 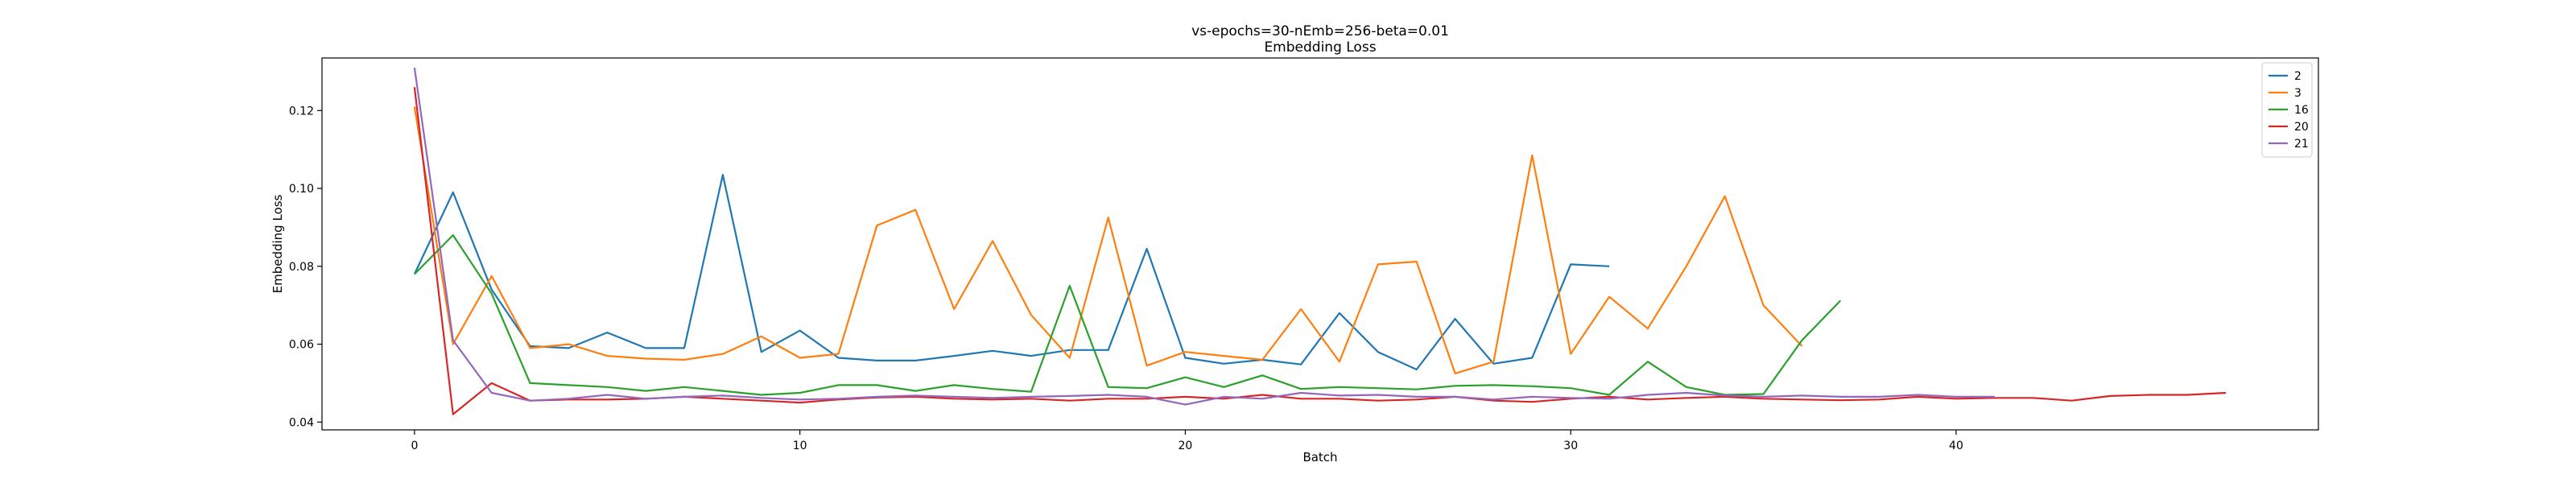 What do you see at coordinates (1320, 31) in the screenshot?
I see `chart-title: vs-epochs=30-nEmb=256-beta=0.01` at bounding box center [1320, 31].